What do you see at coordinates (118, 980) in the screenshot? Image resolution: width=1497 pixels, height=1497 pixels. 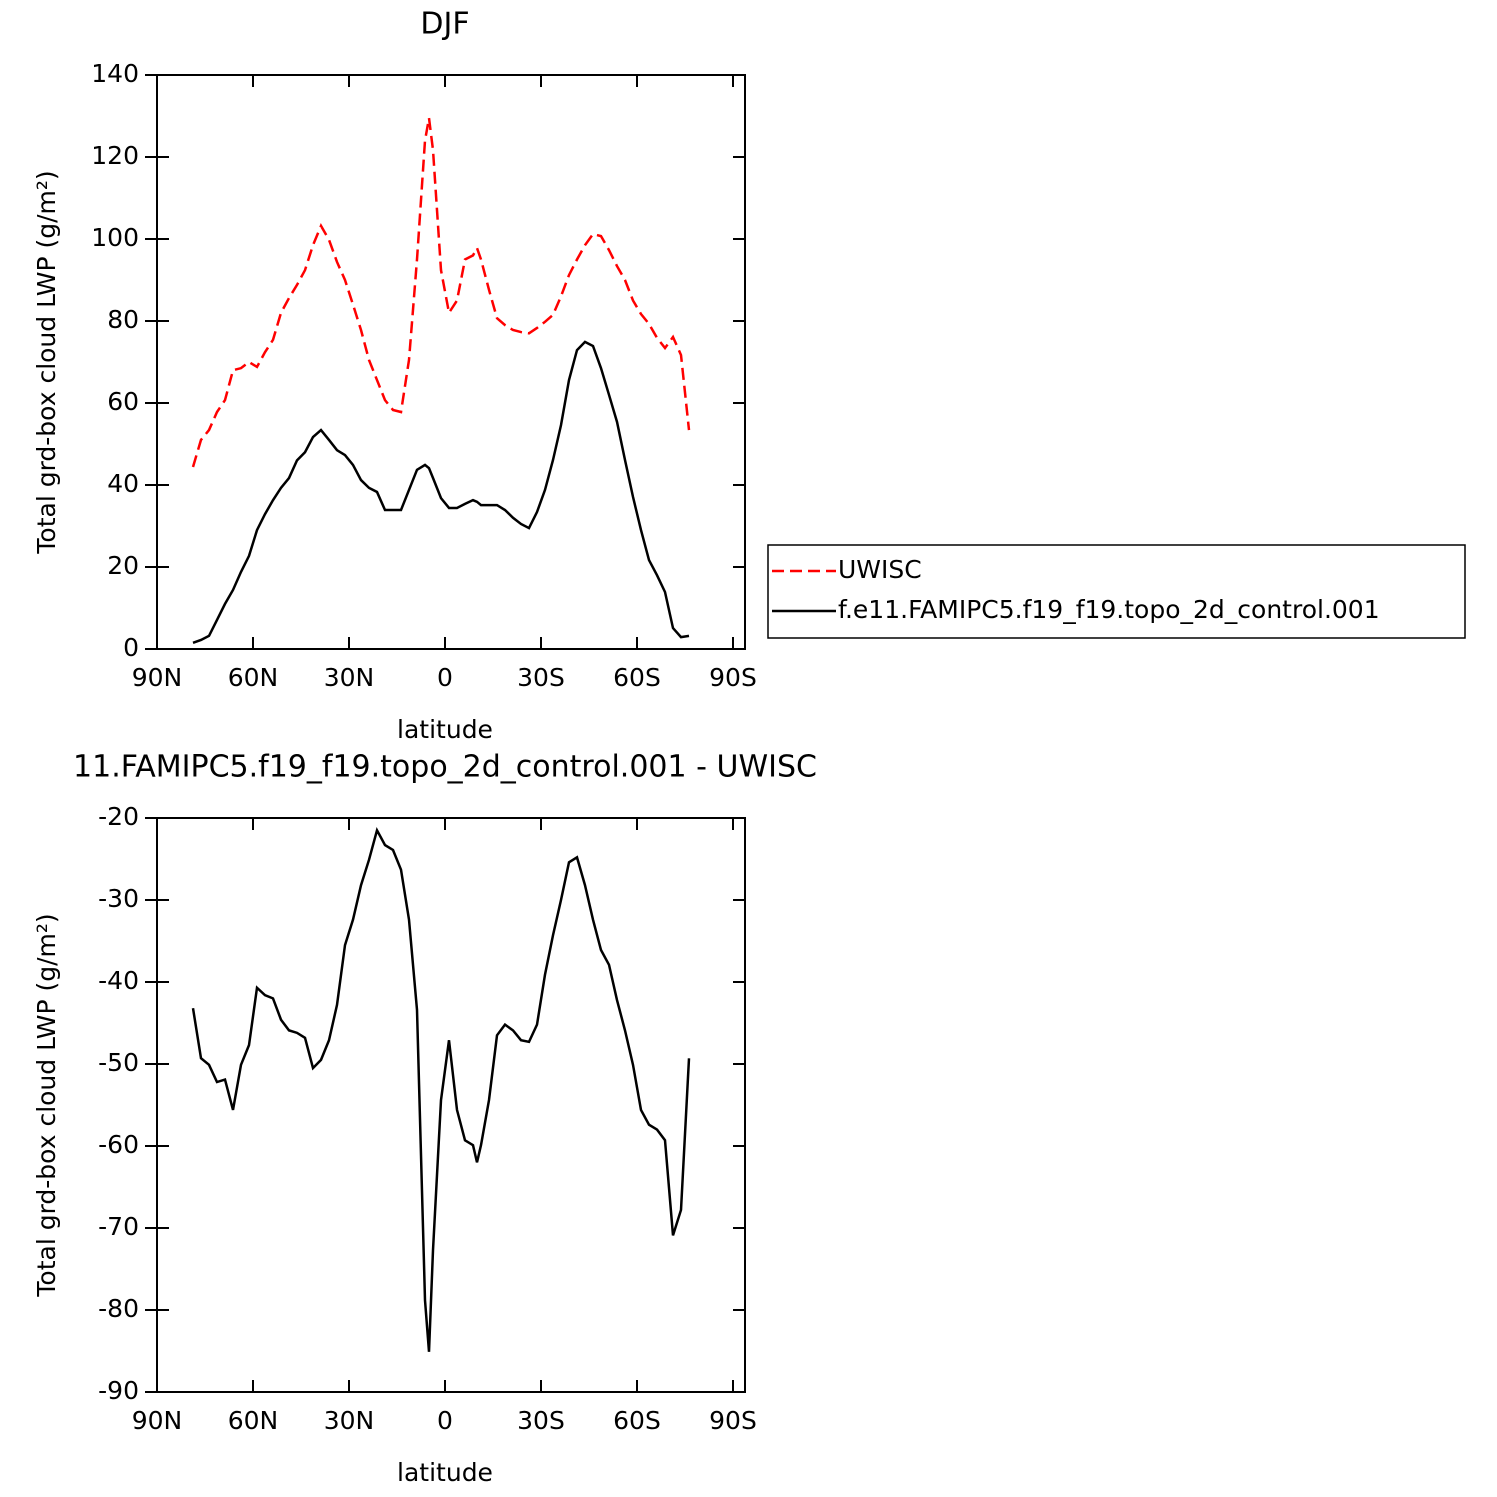 I see `y-tick-label: -40` at bounding box center [118, 980].